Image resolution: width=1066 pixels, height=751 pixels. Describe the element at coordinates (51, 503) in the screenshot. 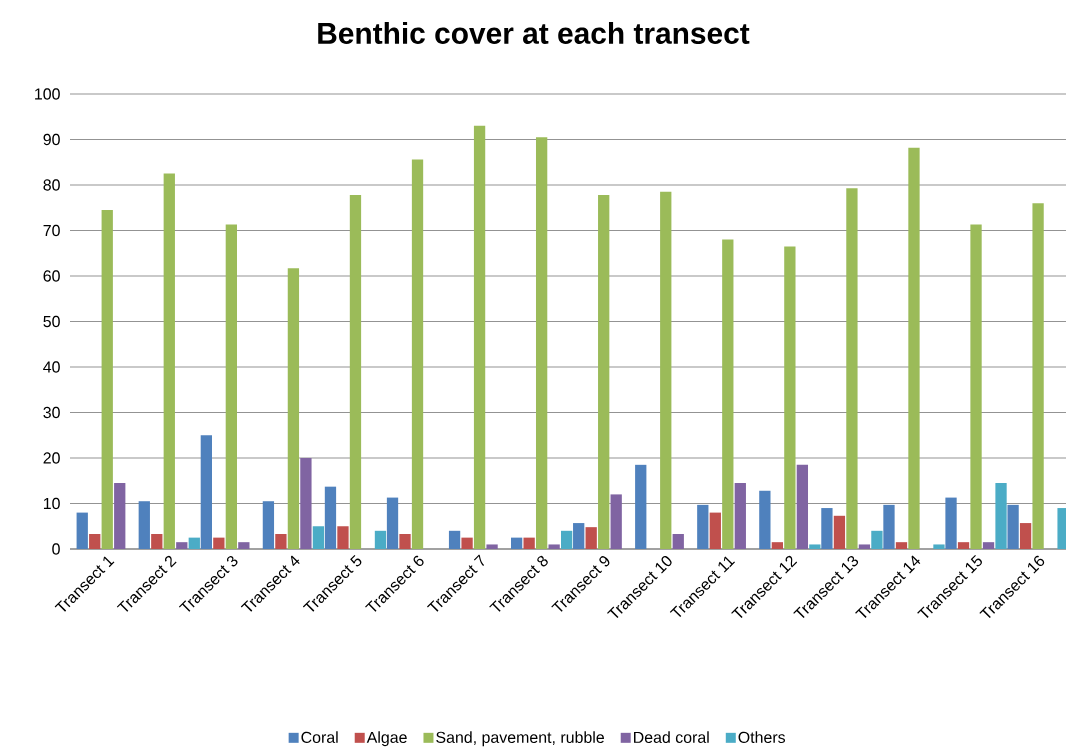

I see `y-tick-label: 10` at that location.